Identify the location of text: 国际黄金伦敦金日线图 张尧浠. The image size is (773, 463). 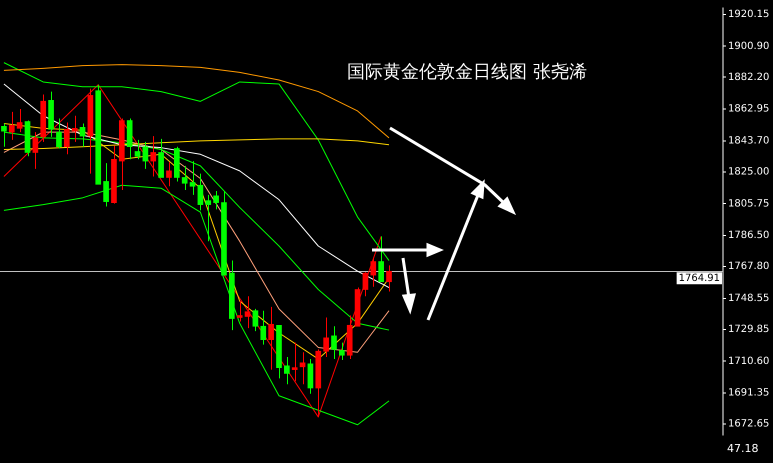
(467, 72).